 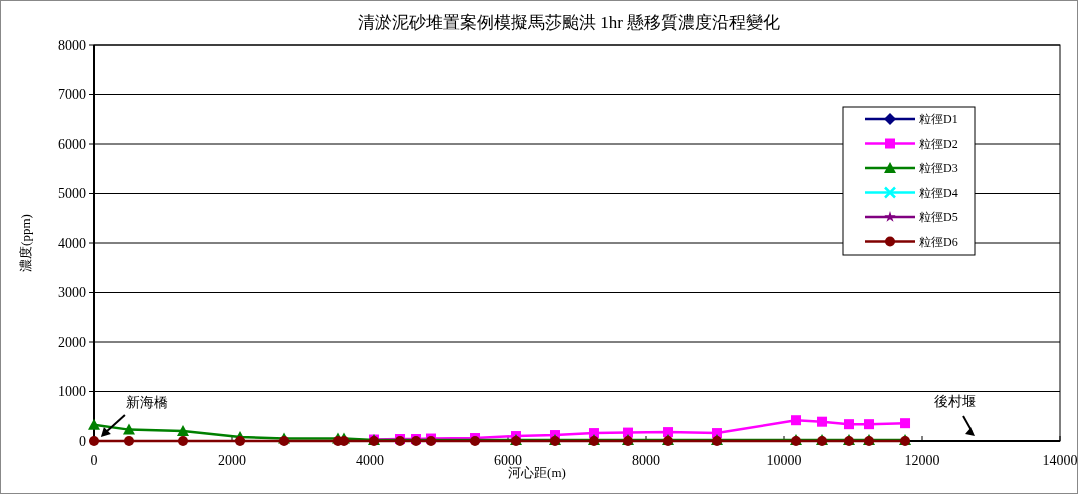 What do you see at coordinates (72, 193) in the screenshot?
I see `y-tick-label: 5000` at bounding box center [72, 193].